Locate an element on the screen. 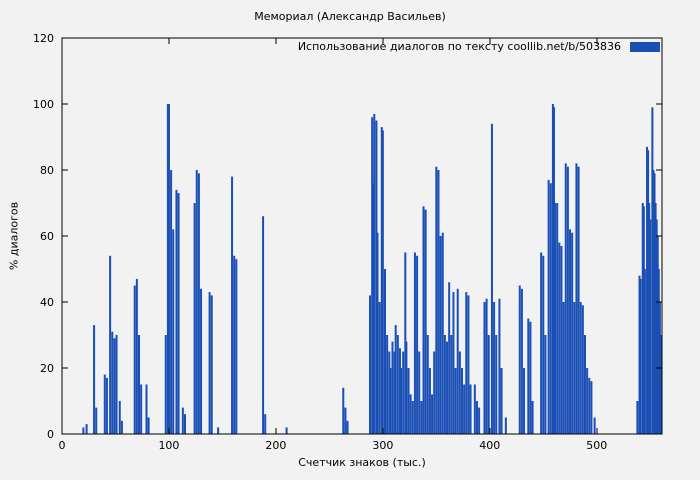 The height and width of the screenshot is (480, 700). svg-text: 200 is located at coordinates (275, 445).